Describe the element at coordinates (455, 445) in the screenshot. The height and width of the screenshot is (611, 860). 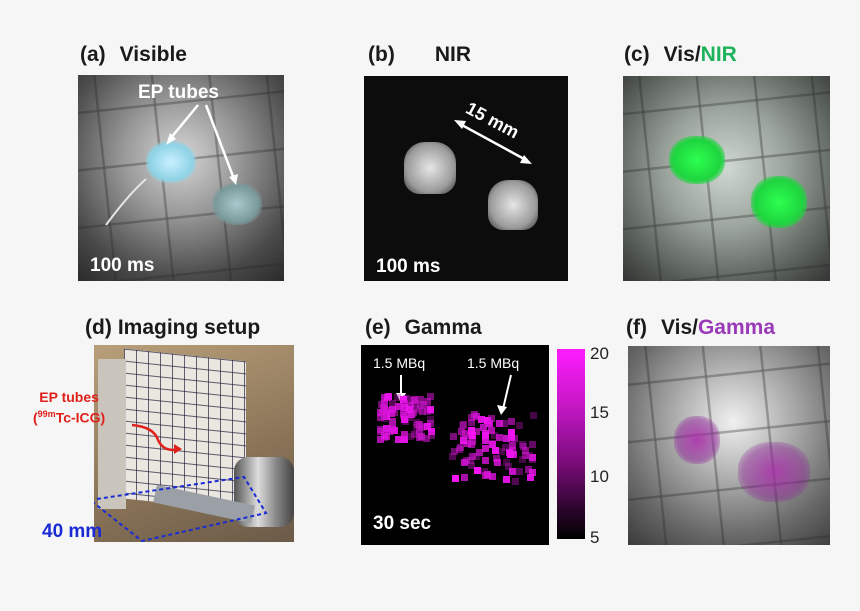
I see `panel-e-image: 1.5 MBq 1.5 MBq 30 sec` at that location.